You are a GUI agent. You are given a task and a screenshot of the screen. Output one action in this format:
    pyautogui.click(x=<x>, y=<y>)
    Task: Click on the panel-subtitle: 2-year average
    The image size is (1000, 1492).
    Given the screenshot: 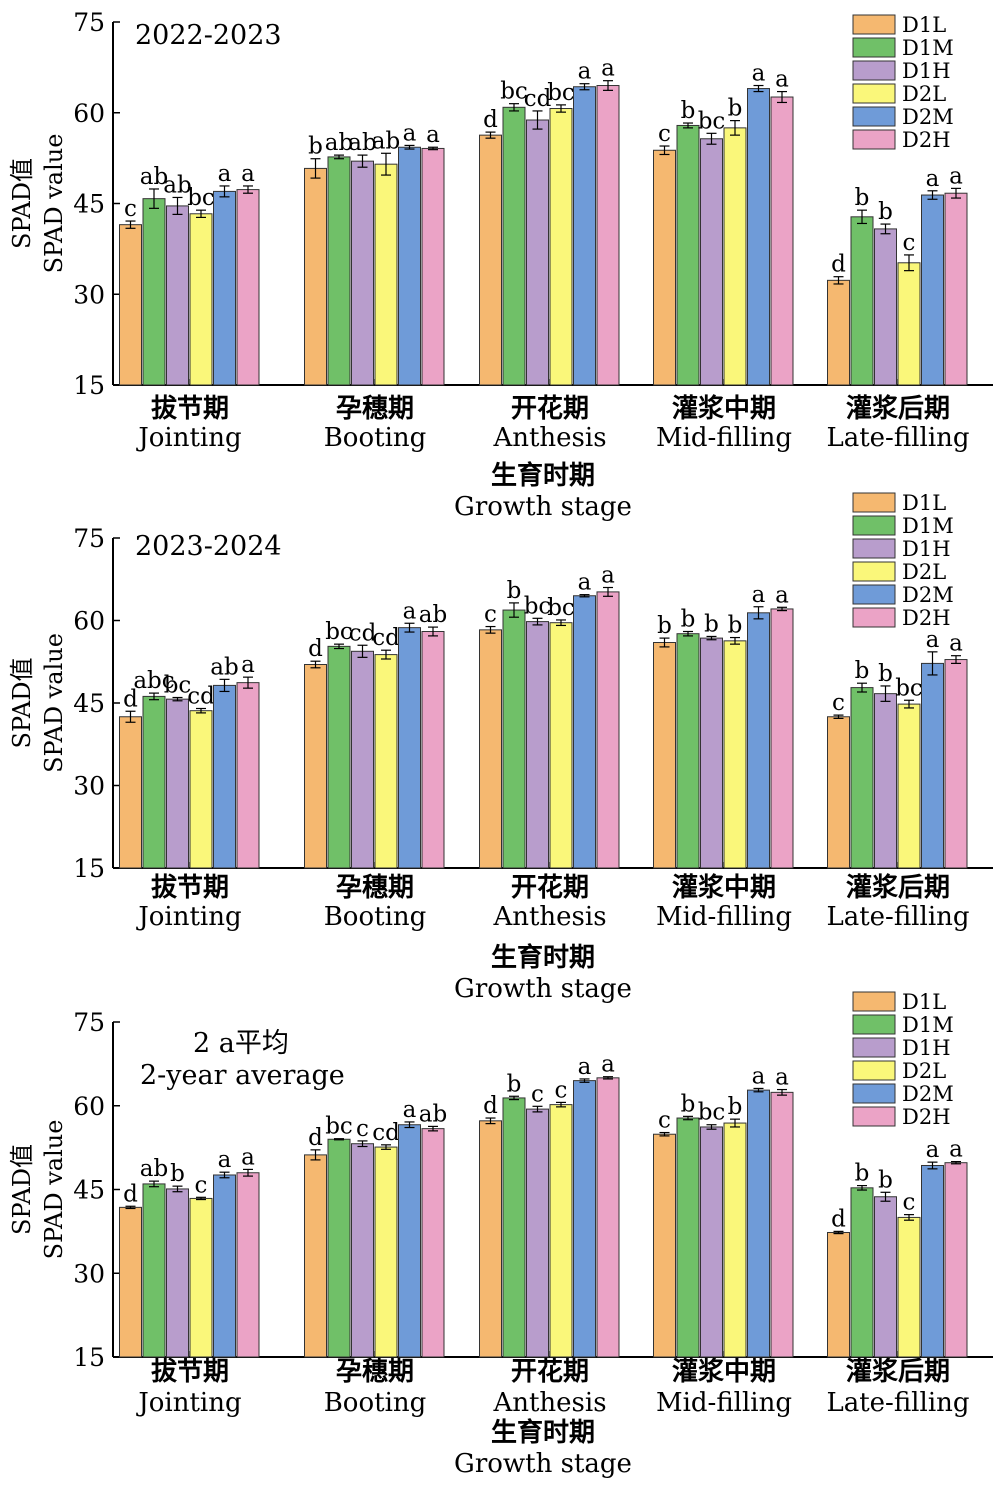 What is the action you would take?
    pyautogui.click(x=242, y=1075)
    